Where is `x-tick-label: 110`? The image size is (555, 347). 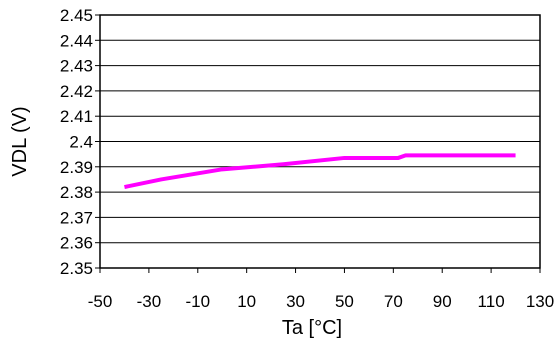
x-tick-label: 110 is located at coordinates (491, 301).